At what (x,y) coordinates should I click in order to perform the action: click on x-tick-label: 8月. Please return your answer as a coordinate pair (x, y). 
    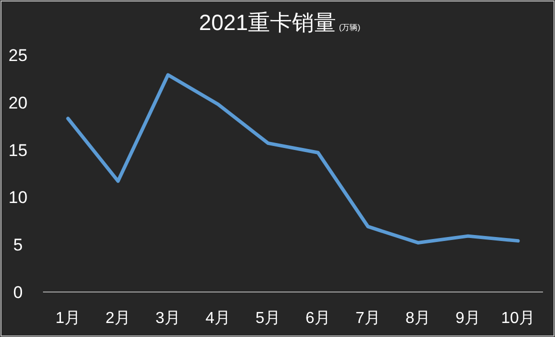
    Looking at the image, I should click on (418, 318).